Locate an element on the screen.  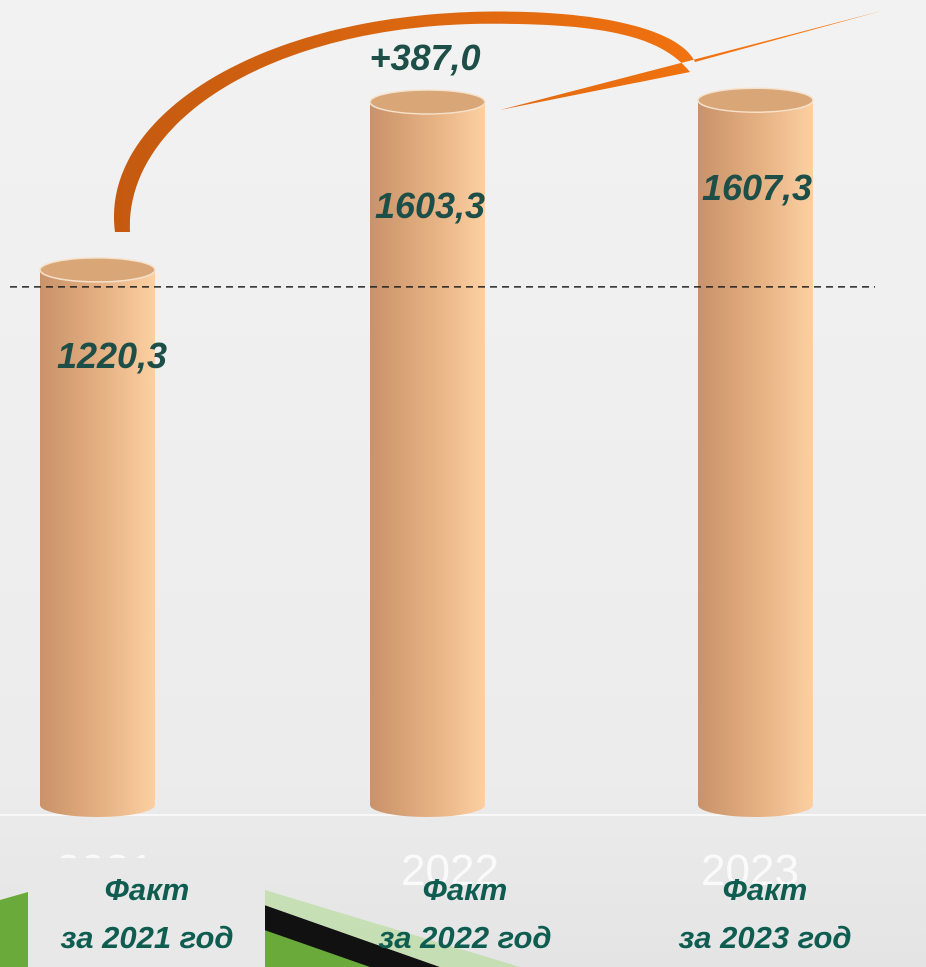
year-label: 2023 is located at coordinates (750, 870).